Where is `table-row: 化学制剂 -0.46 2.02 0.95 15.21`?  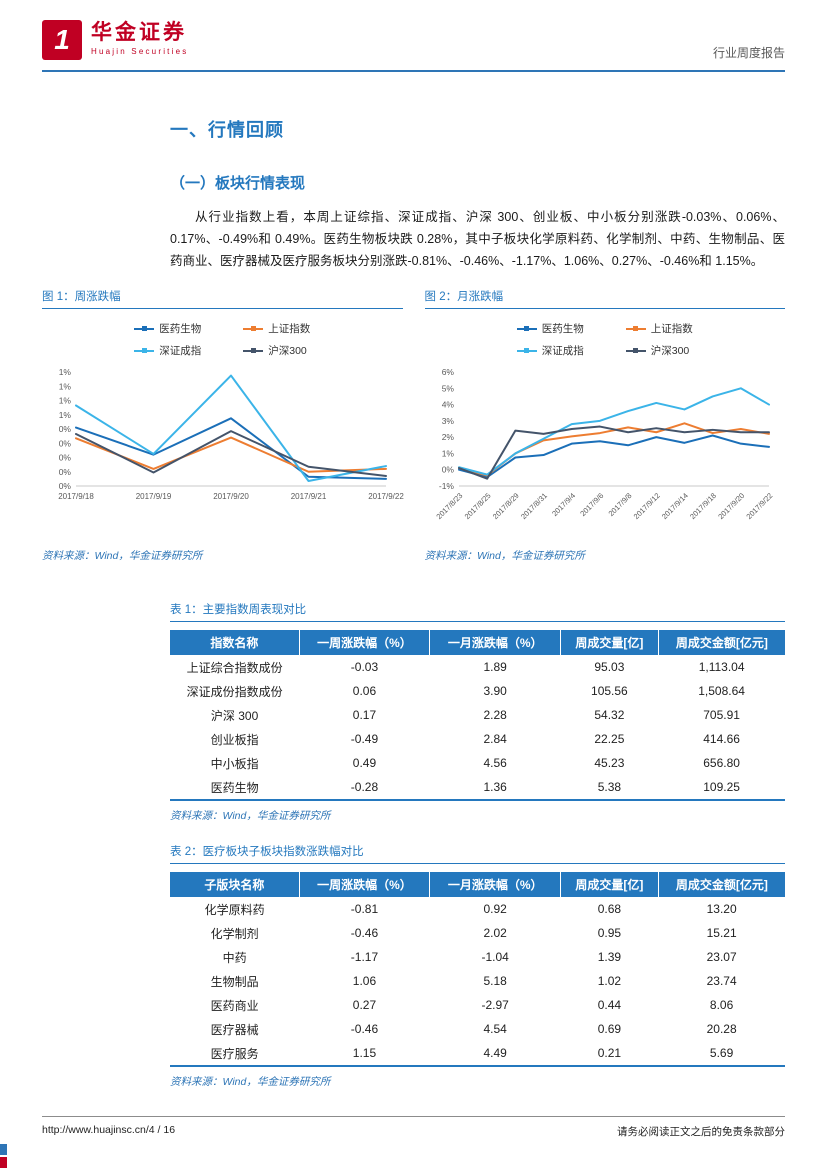 table-row: 化学制剂 -0.46 2.02 0.95 15.21 is located at coordinates (477, 933).